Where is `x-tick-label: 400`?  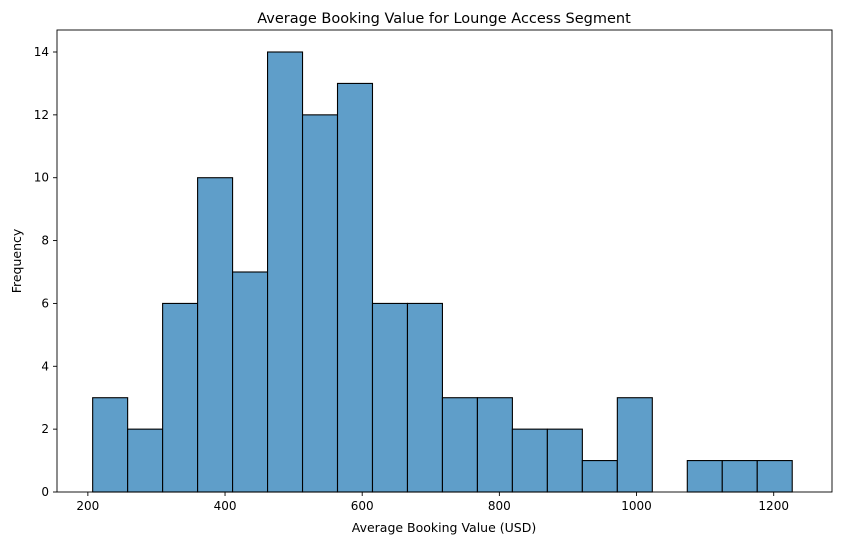 x-tick-label: 400 is located at coordinates (225, 506).